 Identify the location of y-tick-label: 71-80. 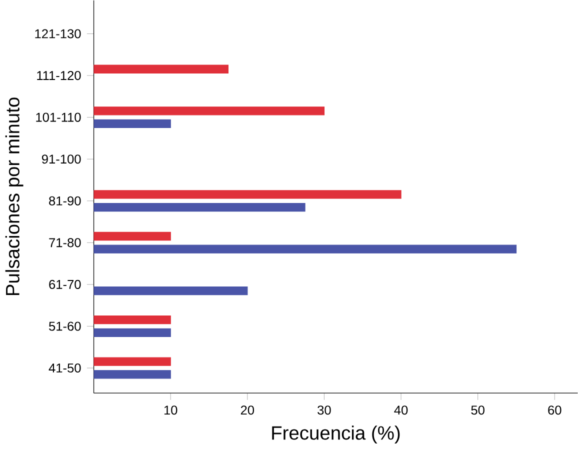
(65, 243).